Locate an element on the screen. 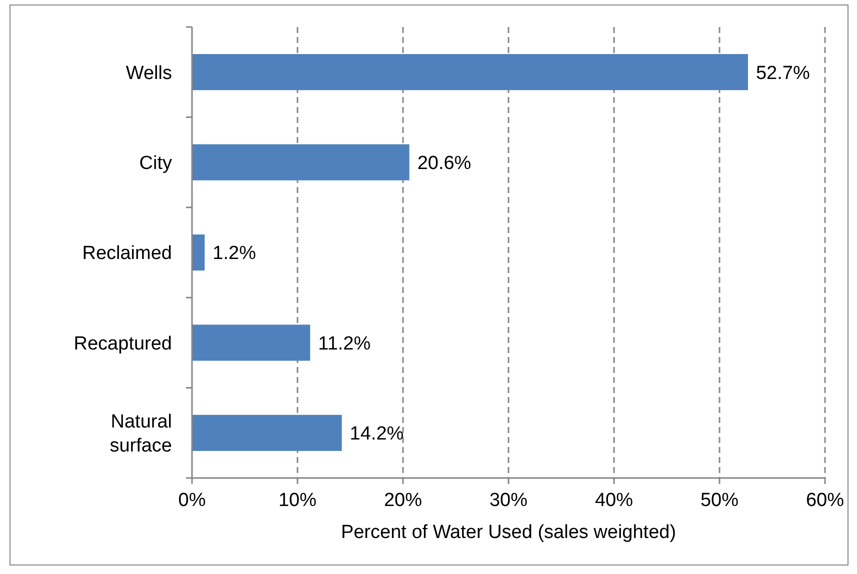 This screenshot has height=574, width=857. data-label: 11.2% is located at coordinates (344, 343).